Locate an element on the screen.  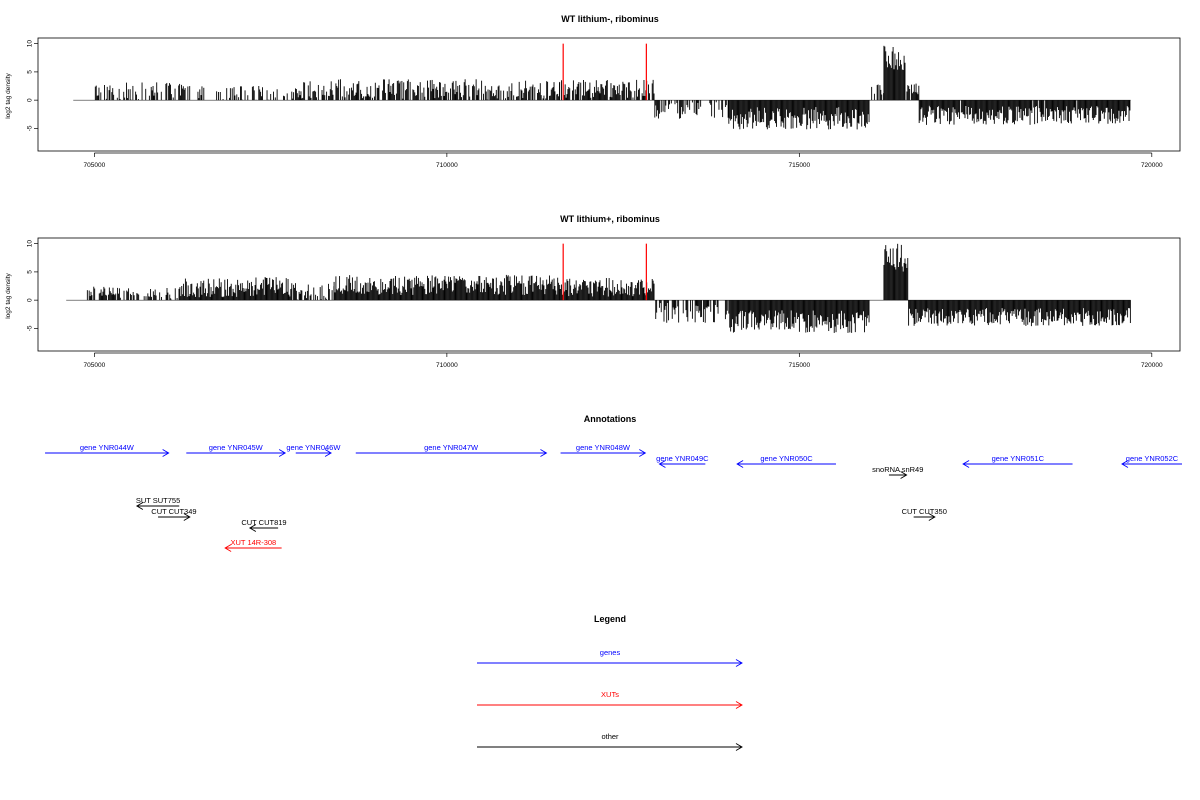
feature-label: SUT SUT755 is located at coordinates (158, 500).